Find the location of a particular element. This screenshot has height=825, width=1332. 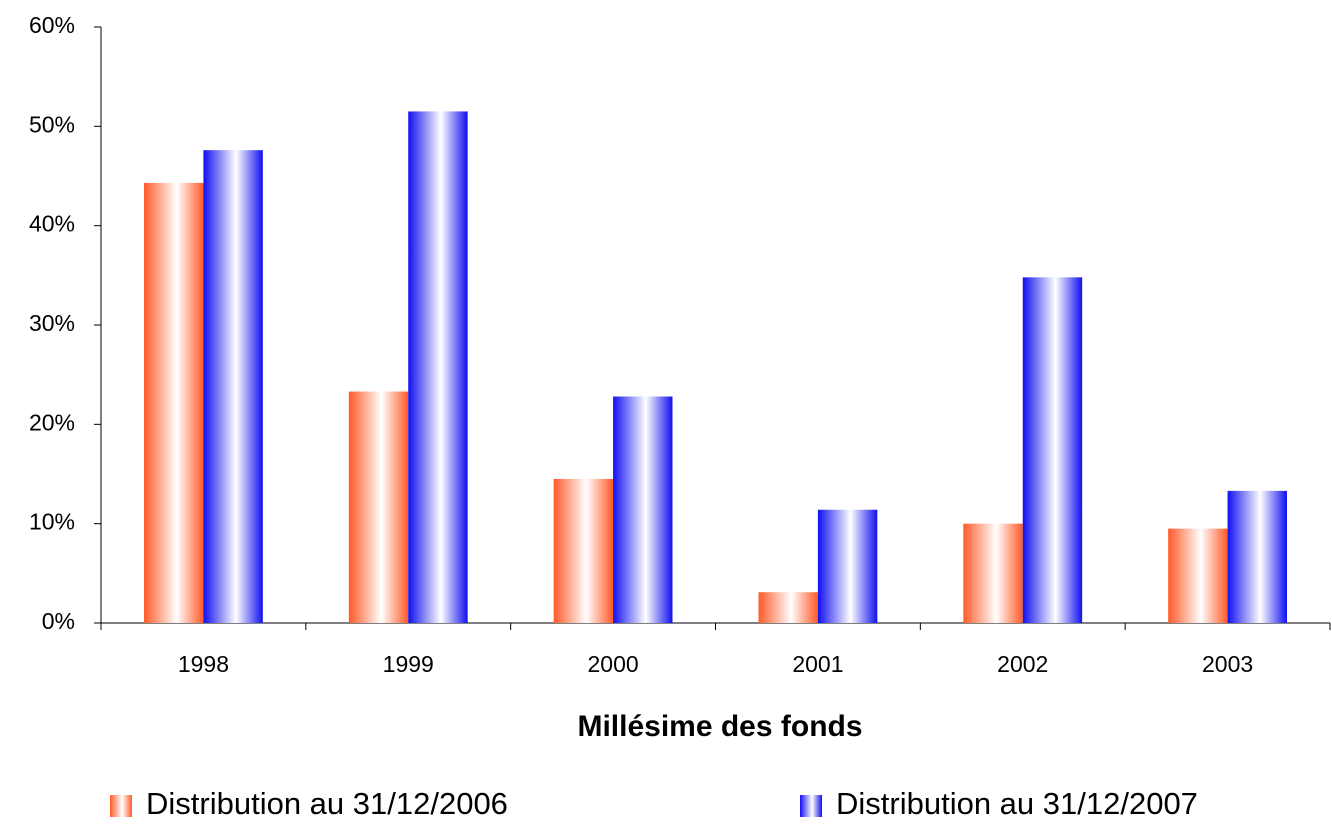

x-tick-label: 2002 is located at coordinates (1022, 664).